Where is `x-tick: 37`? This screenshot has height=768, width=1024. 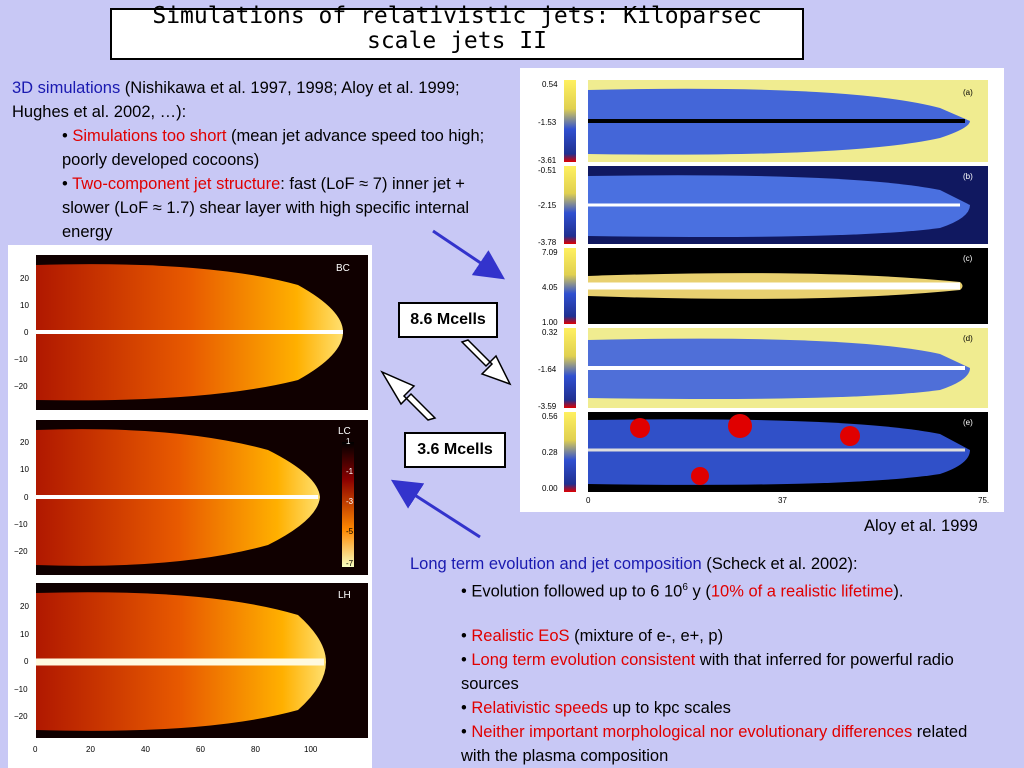
x-tick: 37 is located at coordinates (782, 500).